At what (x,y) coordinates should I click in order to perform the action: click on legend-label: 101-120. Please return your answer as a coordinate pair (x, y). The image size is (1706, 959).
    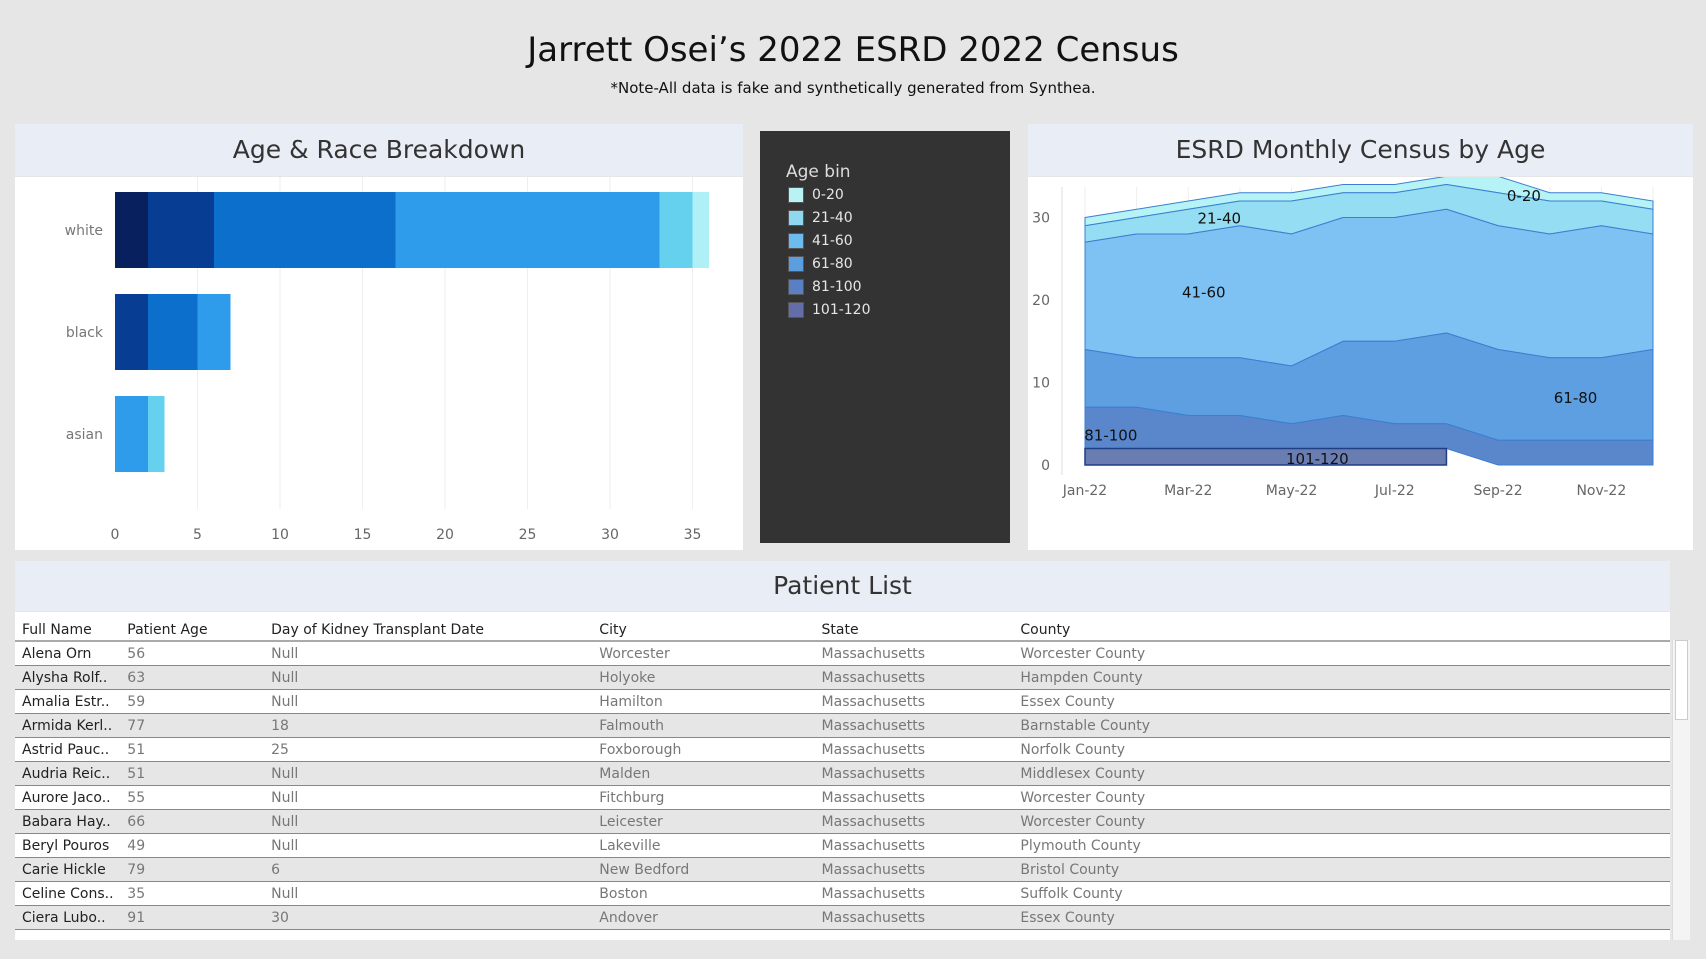
    Looking at the image, I should click on (841, 310).